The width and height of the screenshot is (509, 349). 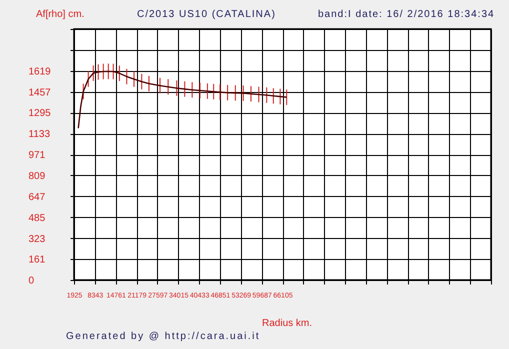 What do you see at coordinates (206, 14) in the screenshot?
I see `chart-title: C/2013 US10 (CATALINA)` at bounding box center [206, 14].